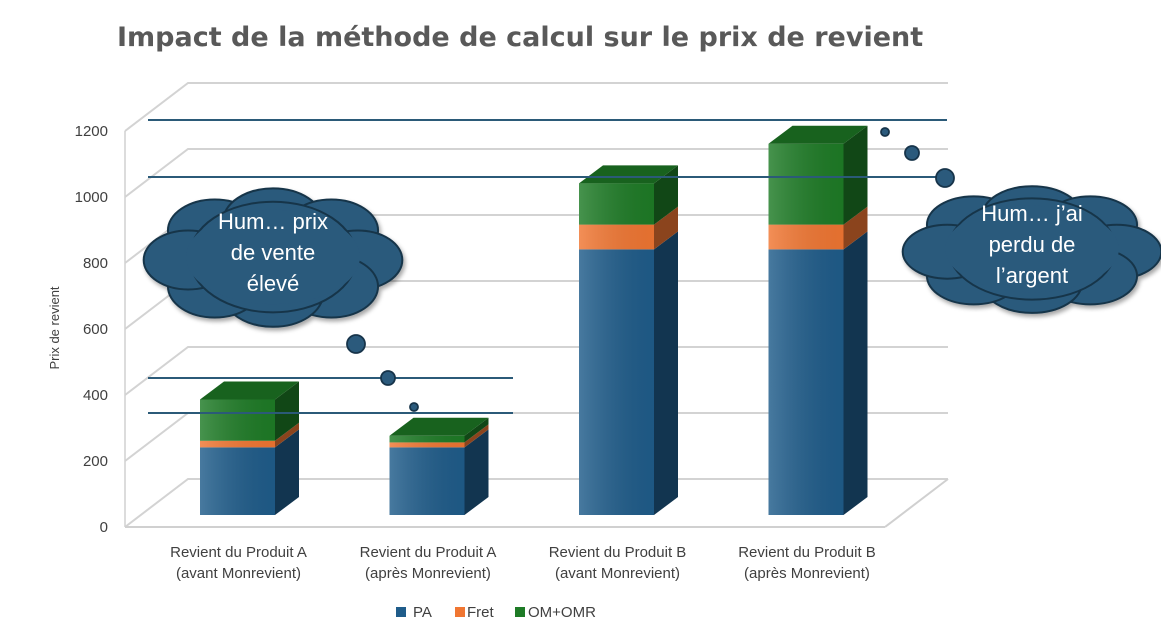  I want to click on y-tick-label: 0, so click(104, 527).